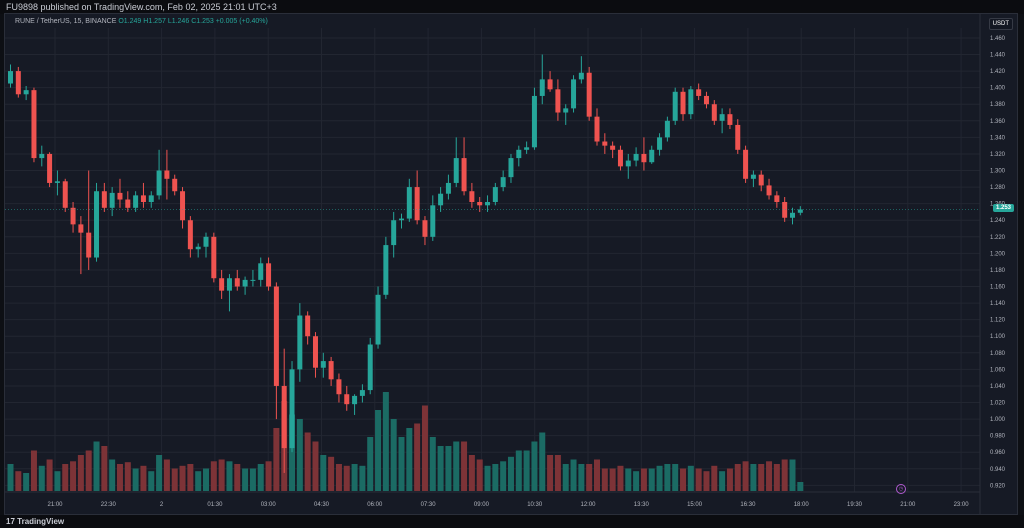  What do you see at coordinates (32, 521) in the screenshot?
I see `tradingview-logo: 17 TradingView` at bounding box center [32, 521].